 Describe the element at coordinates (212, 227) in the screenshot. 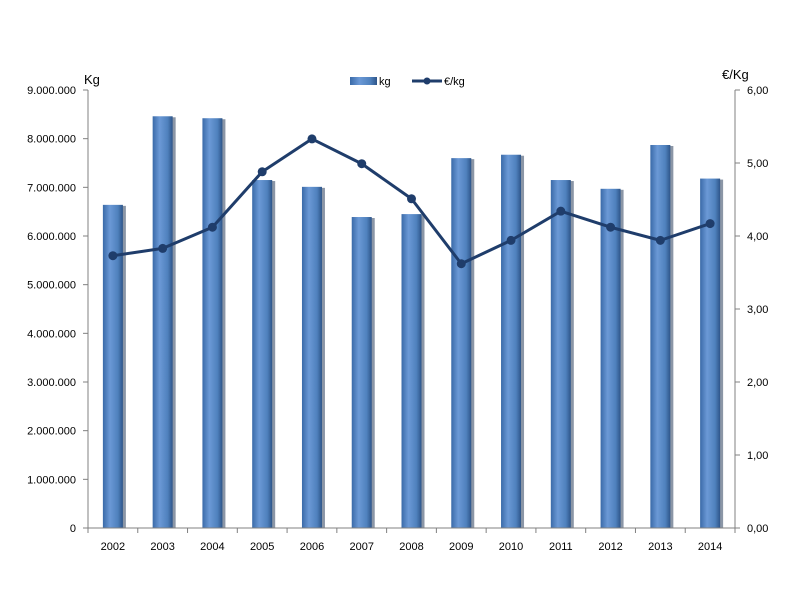

I see `line-point-2004` at that location.